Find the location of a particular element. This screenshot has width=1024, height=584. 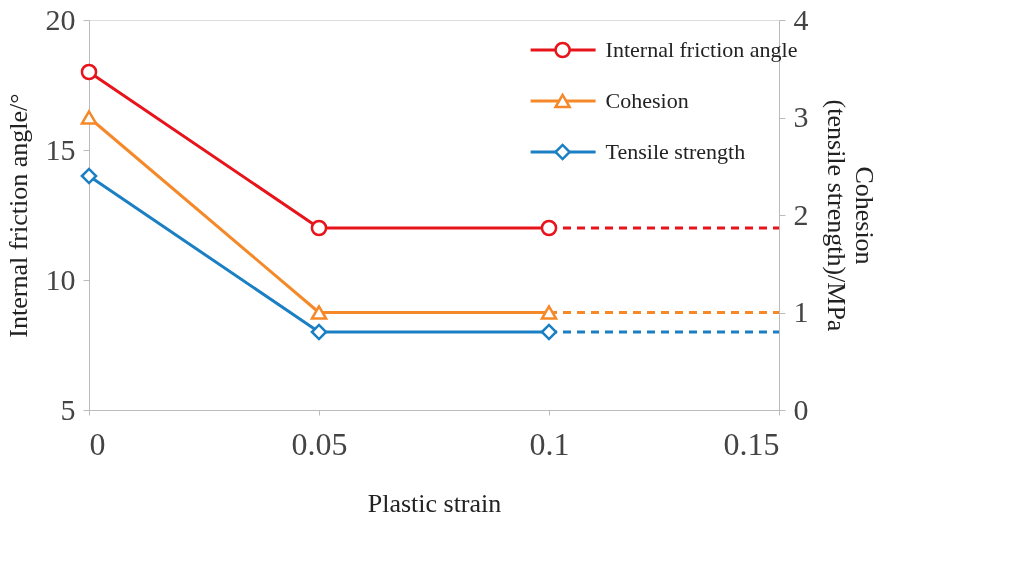

legend-label: Cohesion is located at coordinates (647, 100).